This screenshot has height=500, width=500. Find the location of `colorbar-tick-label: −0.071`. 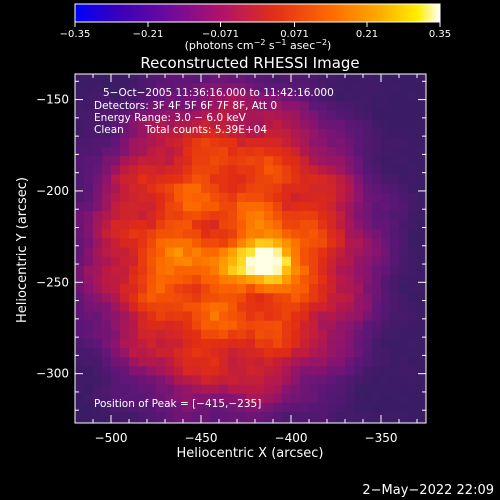

colorbar-tick-label: −0.071 is located at coordinates (220, 34).